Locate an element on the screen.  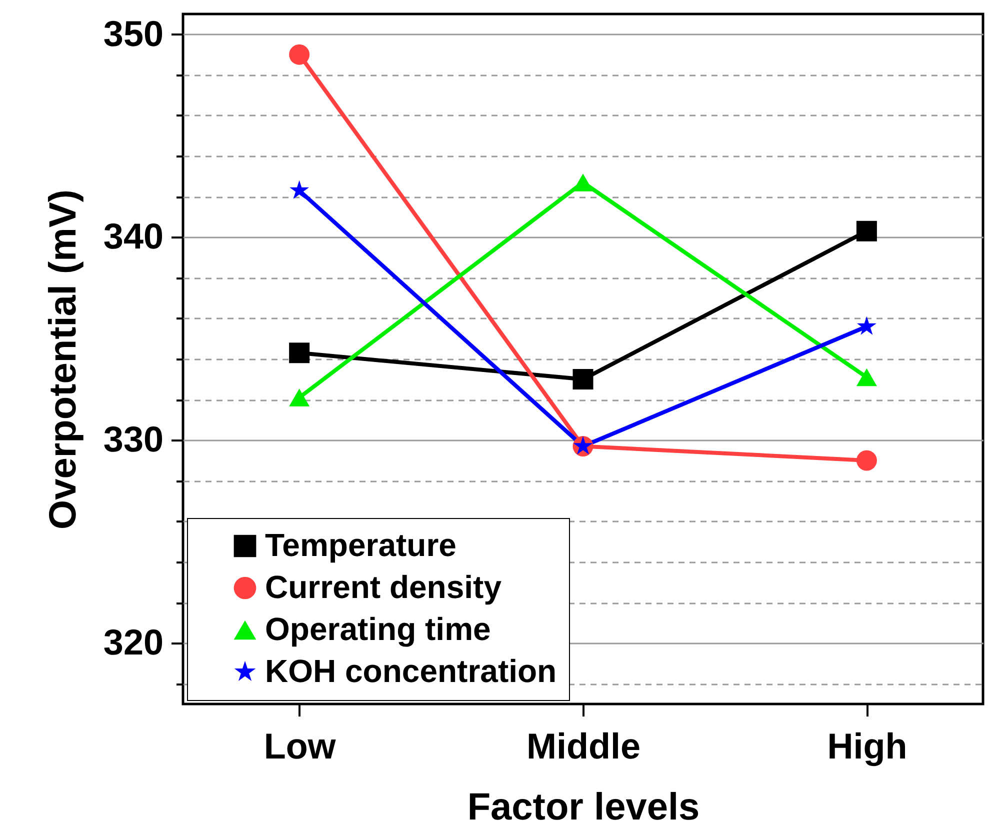
legend-label: Operating time is located at coordinates (378, 629).